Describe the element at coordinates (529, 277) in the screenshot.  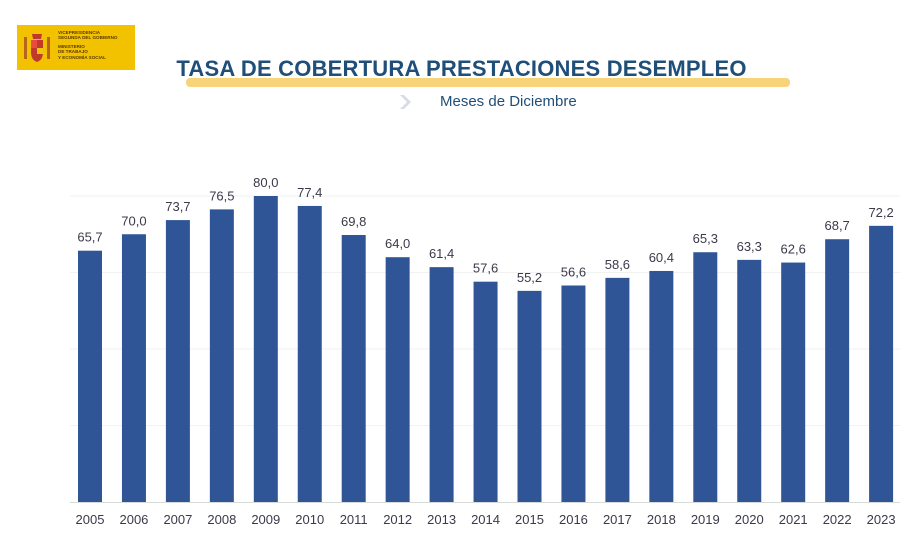
I see `data-label: 55,2` at that location.